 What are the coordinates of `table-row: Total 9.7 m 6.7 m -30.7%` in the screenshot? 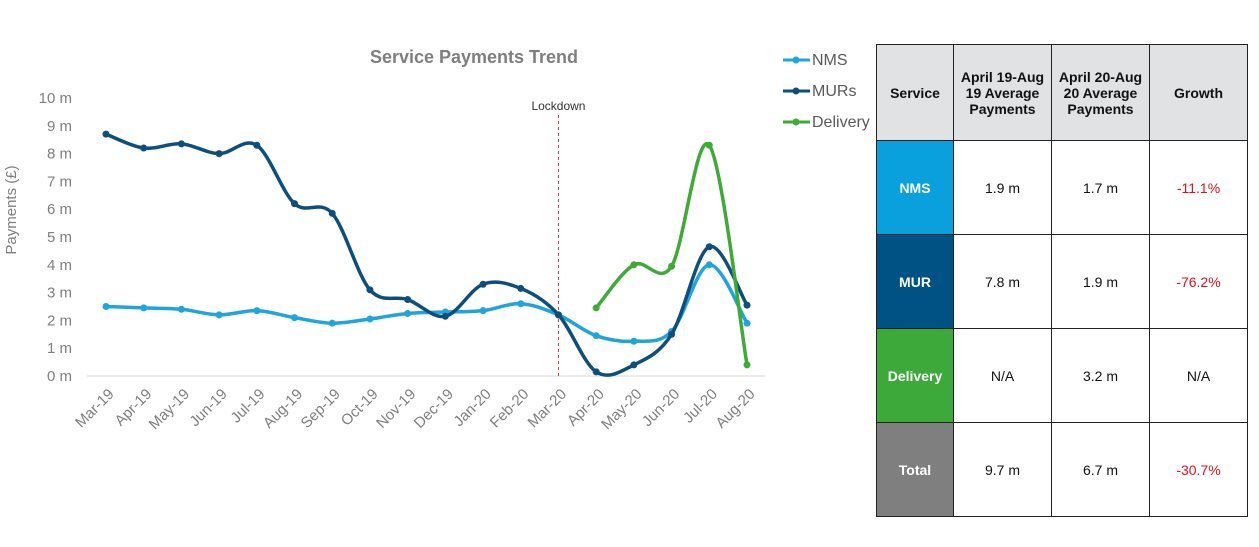 It's located at (1062, 469).